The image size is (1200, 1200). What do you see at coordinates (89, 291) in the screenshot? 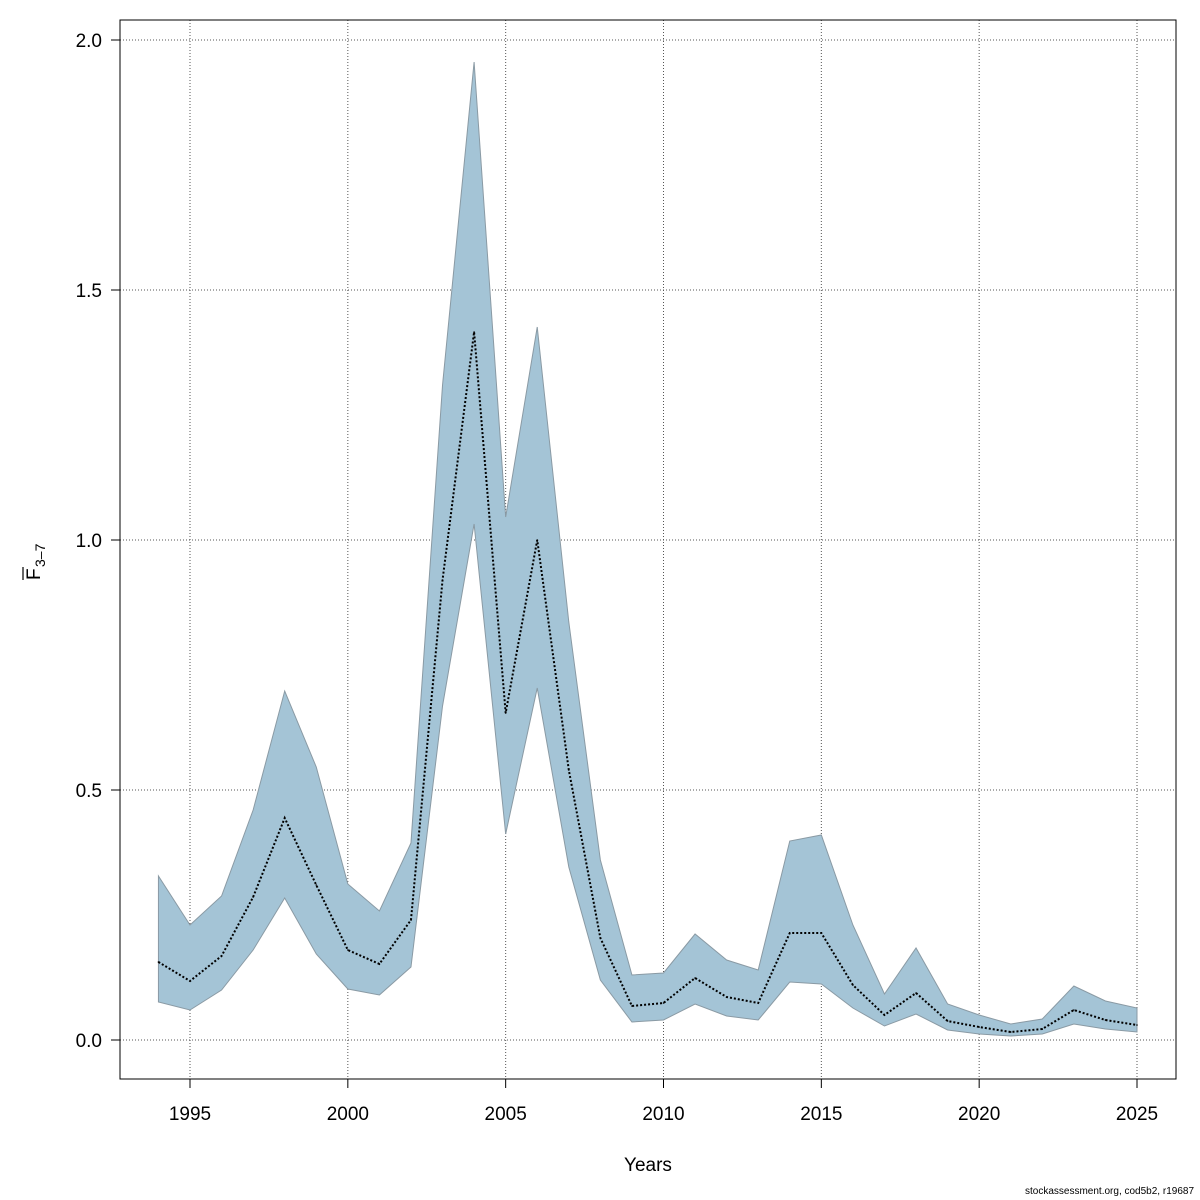
I see `y-tick-label: 1.5` at bounding box center [89, 291].